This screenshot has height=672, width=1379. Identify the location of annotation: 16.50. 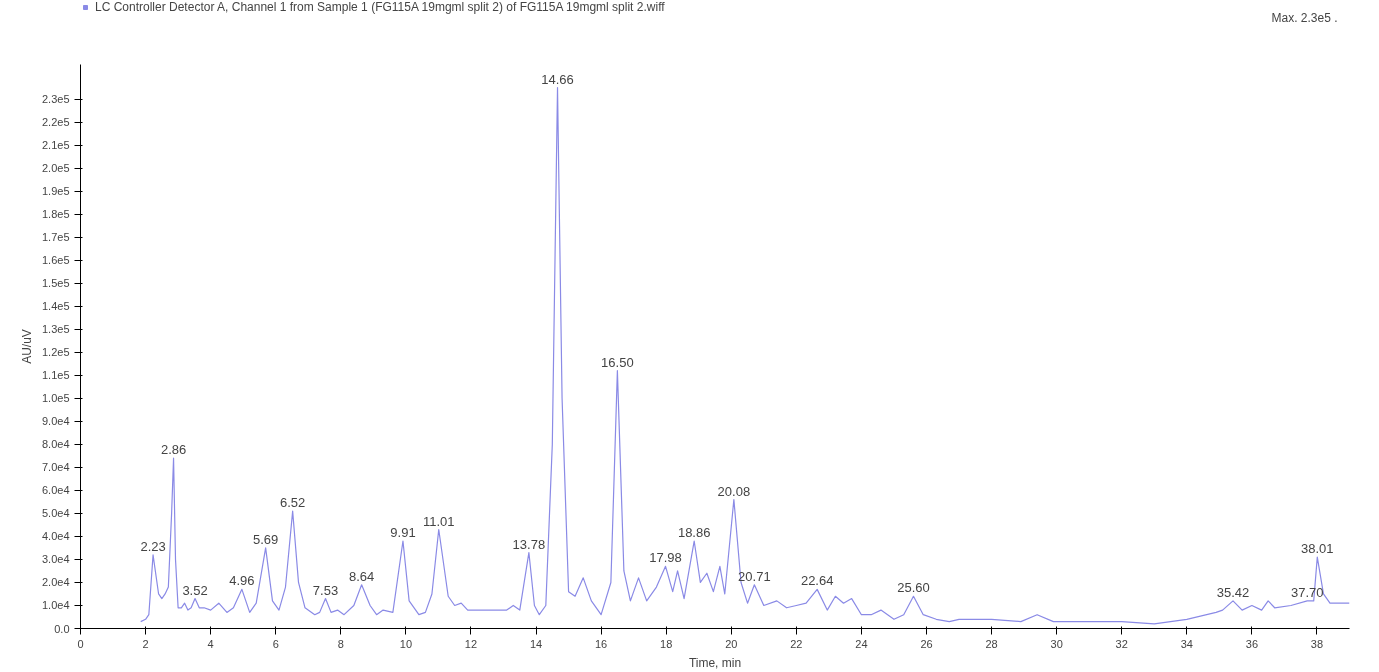
(617, 362).